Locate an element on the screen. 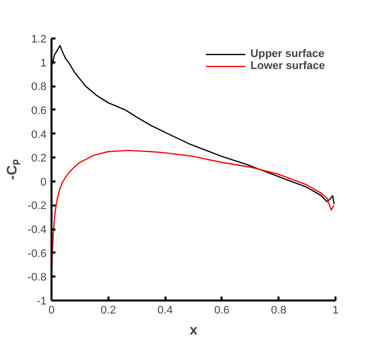  y-tick-label: -1 is located at coordinates (41, 302).